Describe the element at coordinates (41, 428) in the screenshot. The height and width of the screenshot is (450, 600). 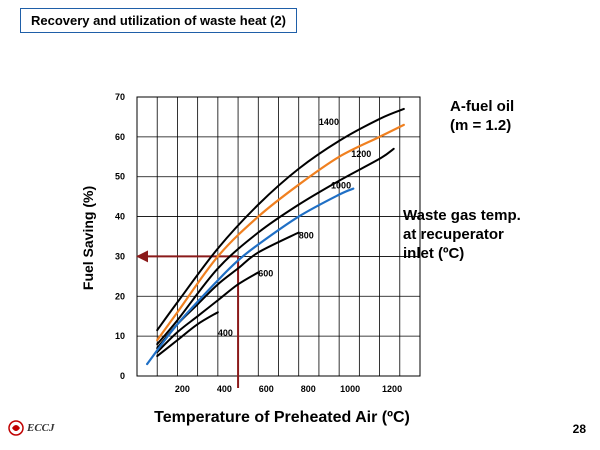
I see `logo-text: ECCJ` at that location.